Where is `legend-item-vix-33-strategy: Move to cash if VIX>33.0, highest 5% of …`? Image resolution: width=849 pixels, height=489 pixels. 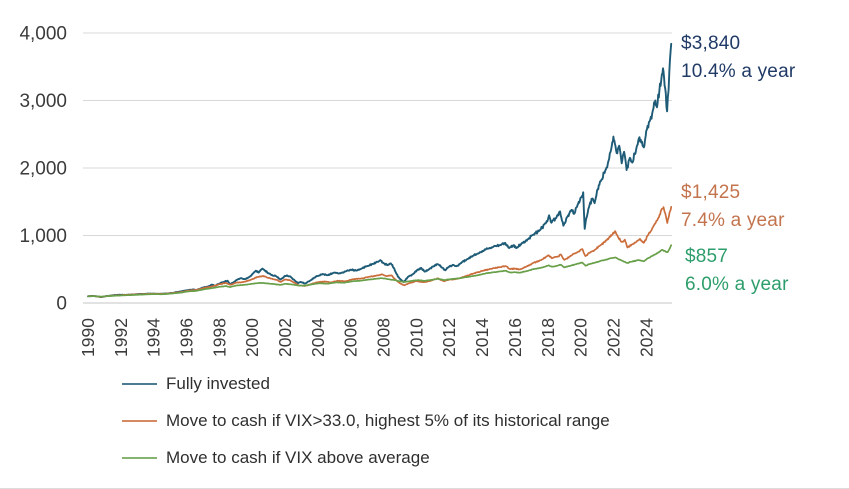 legend-item-vix-33-strategy: Move to cash if VIX>33.0, highest 5% of … is located at coordinates (366, 420).